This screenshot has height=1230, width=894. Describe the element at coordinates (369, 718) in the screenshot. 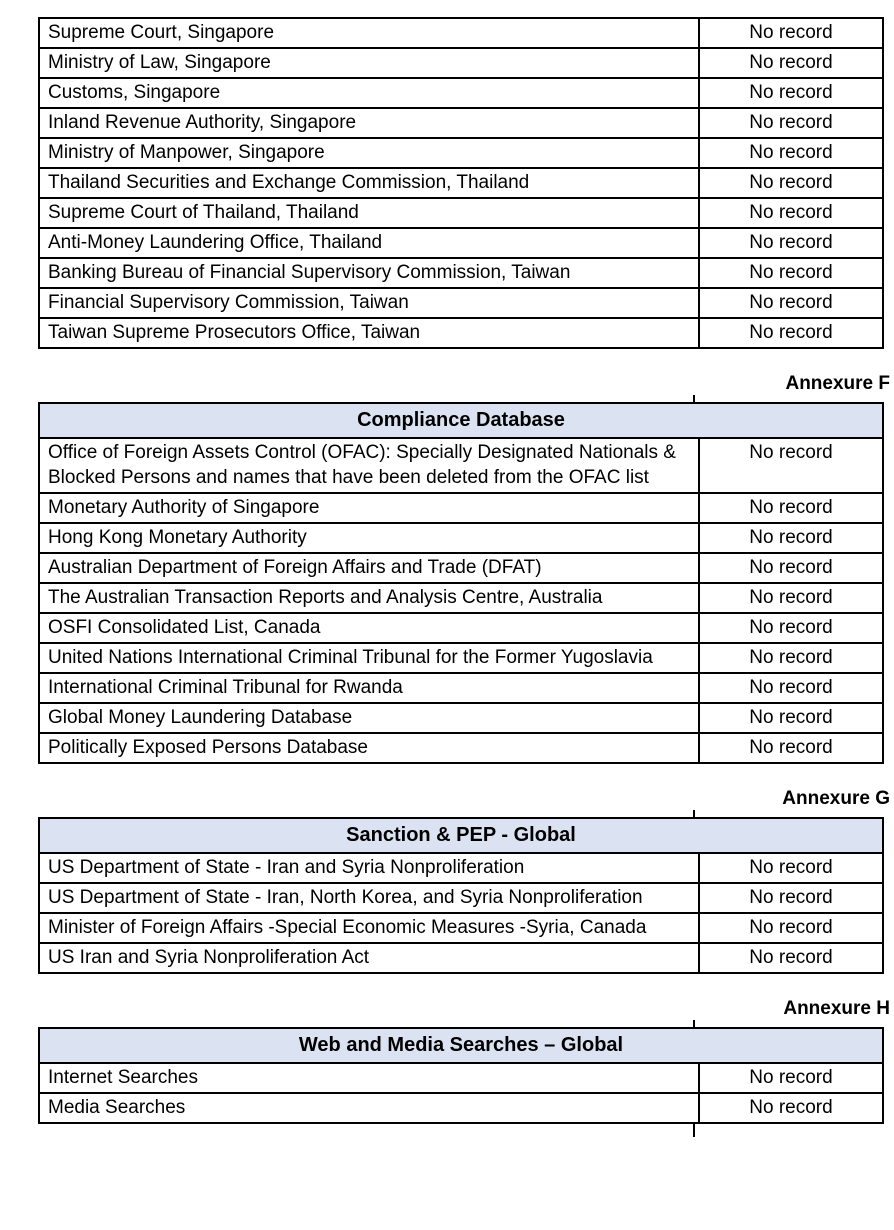

I see `source-name: Global Money Laundering Database` at that location.